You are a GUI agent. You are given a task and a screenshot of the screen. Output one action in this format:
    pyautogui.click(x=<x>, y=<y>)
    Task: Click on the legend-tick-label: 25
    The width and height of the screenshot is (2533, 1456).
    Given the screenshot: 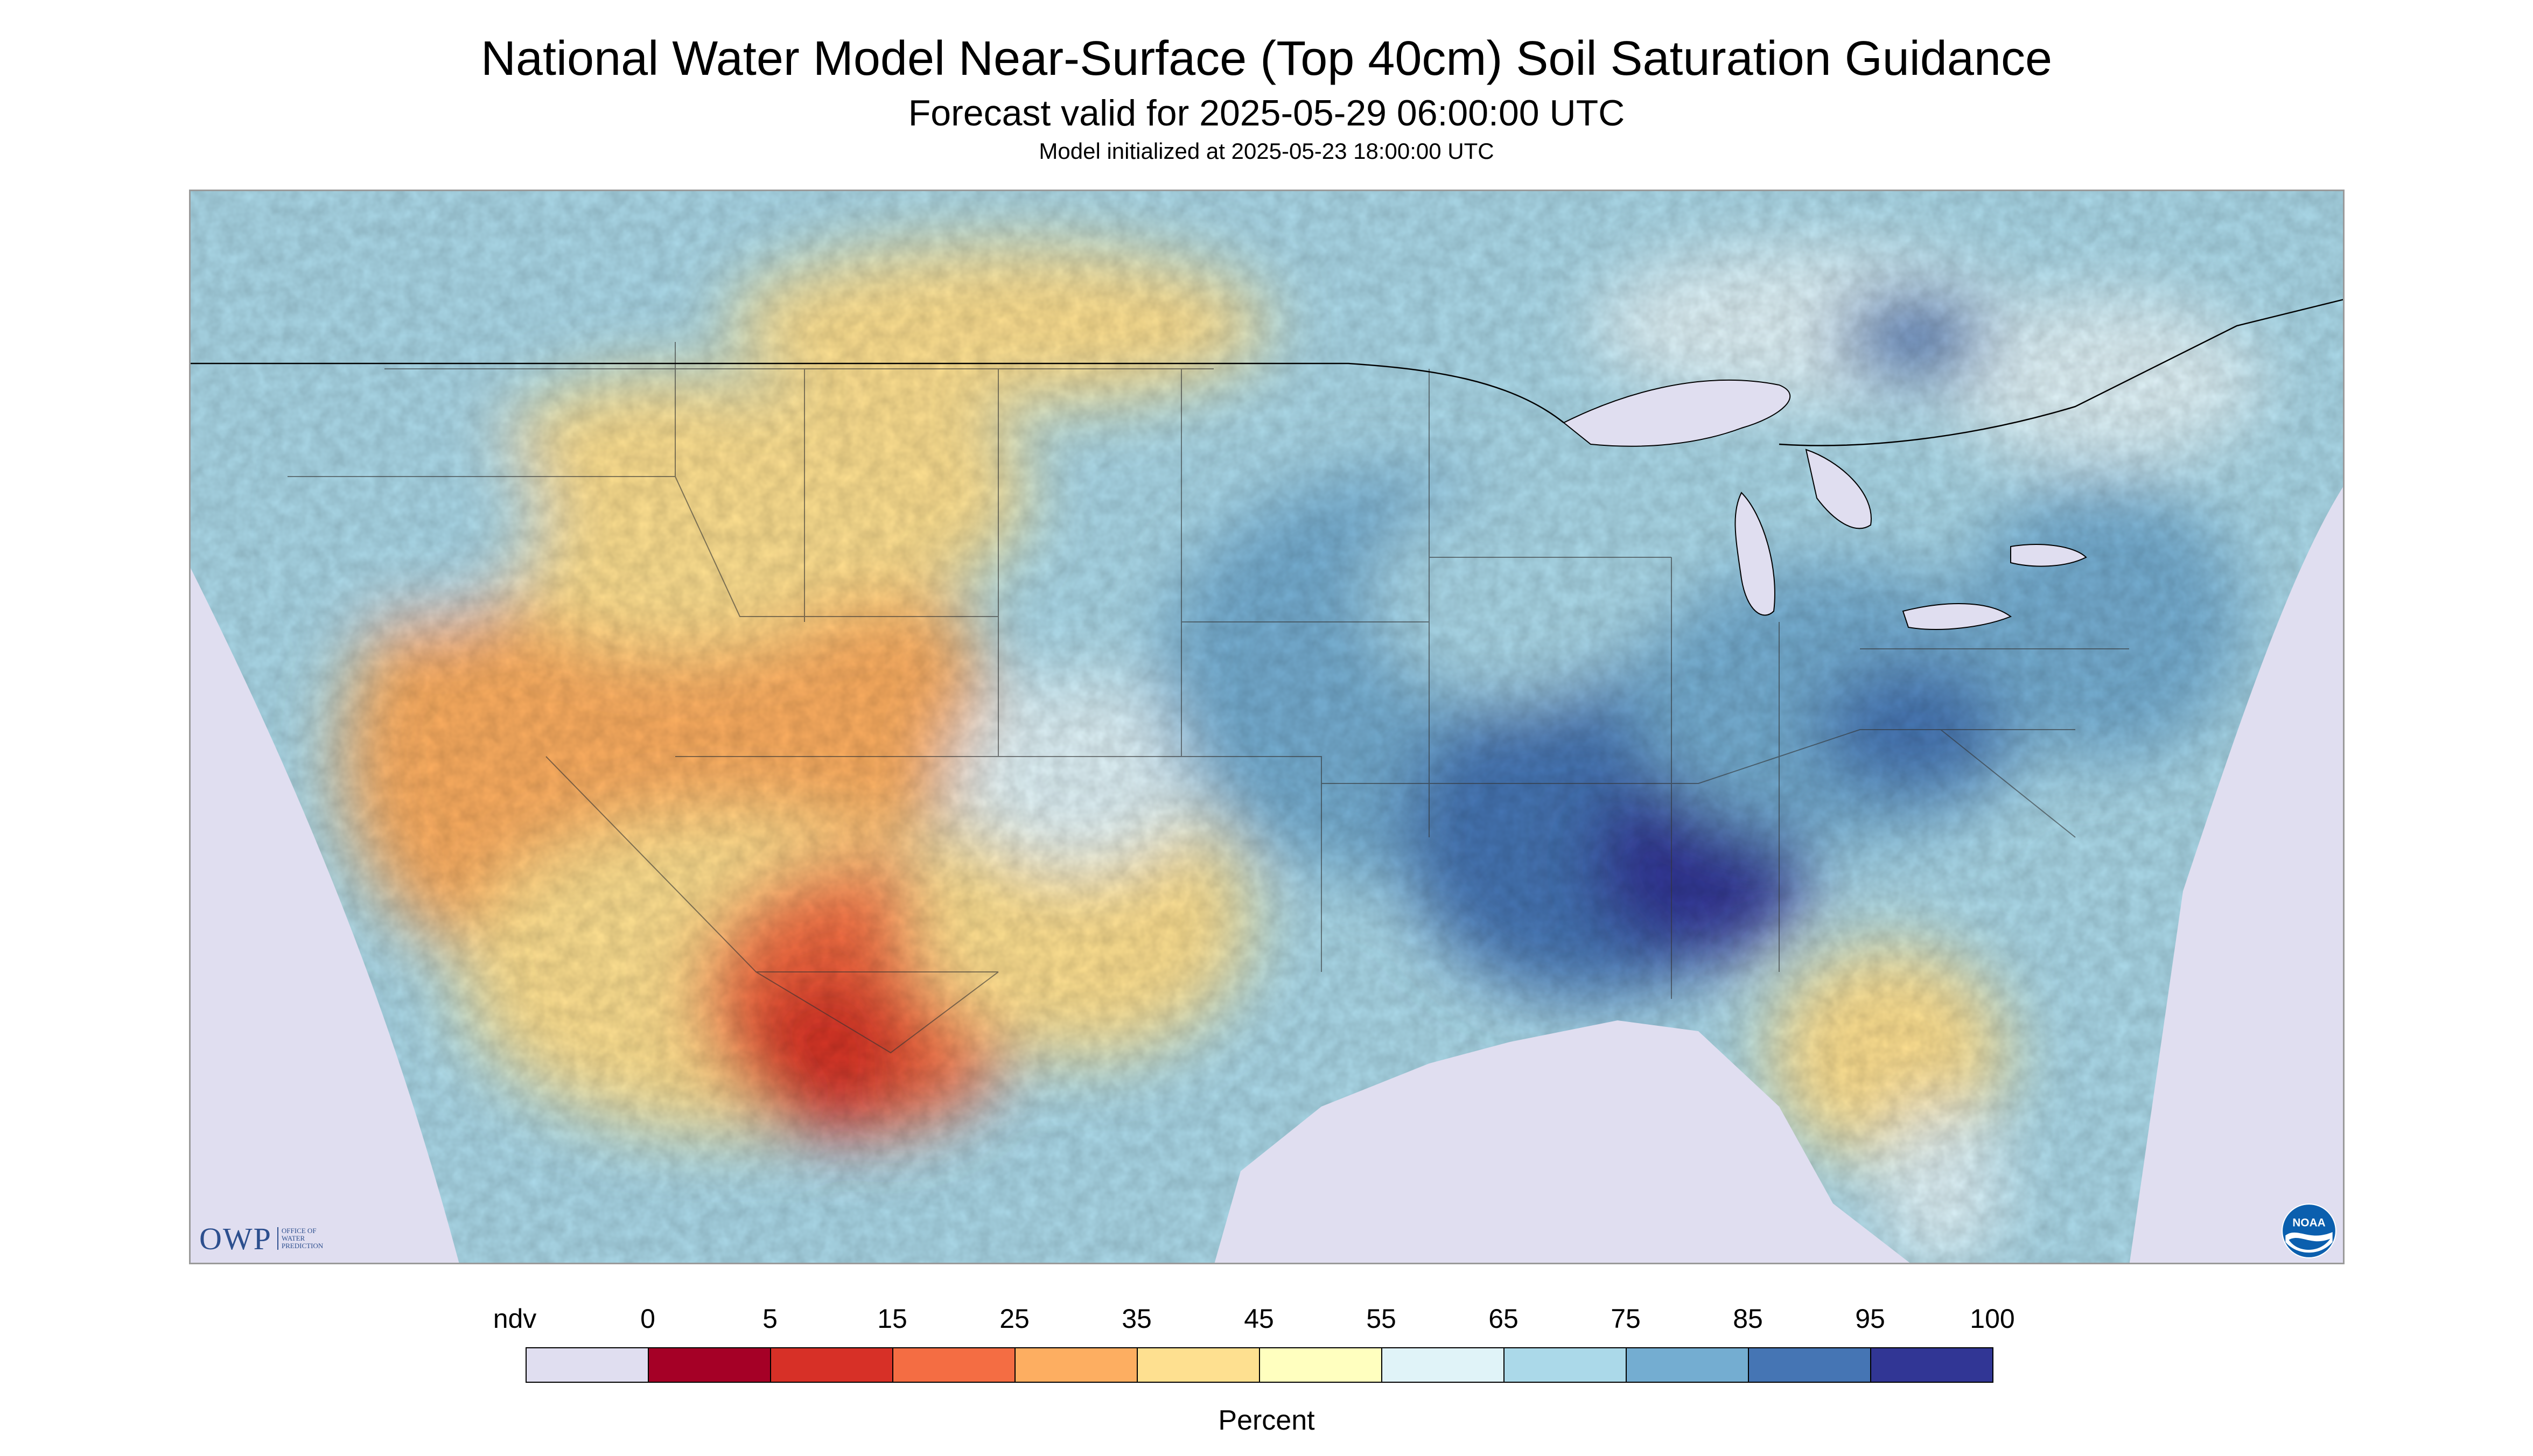 What is the action you would take?
    pyautogui.click(x=1015, y=1319)
    